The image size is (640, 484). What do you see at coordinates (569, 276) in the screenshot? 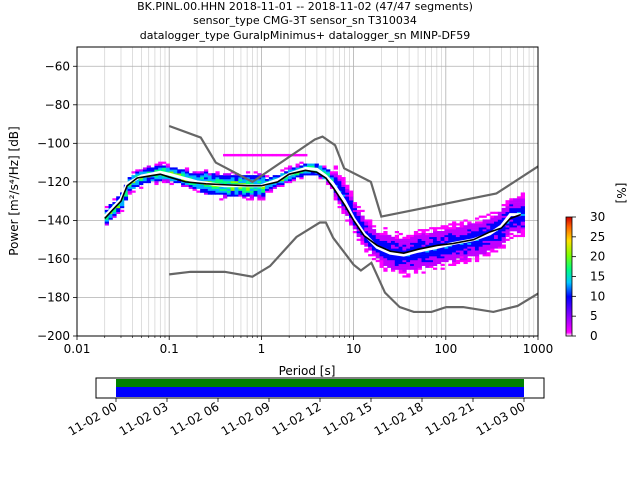
I see `colorbar` at bounding box center [569, 276].